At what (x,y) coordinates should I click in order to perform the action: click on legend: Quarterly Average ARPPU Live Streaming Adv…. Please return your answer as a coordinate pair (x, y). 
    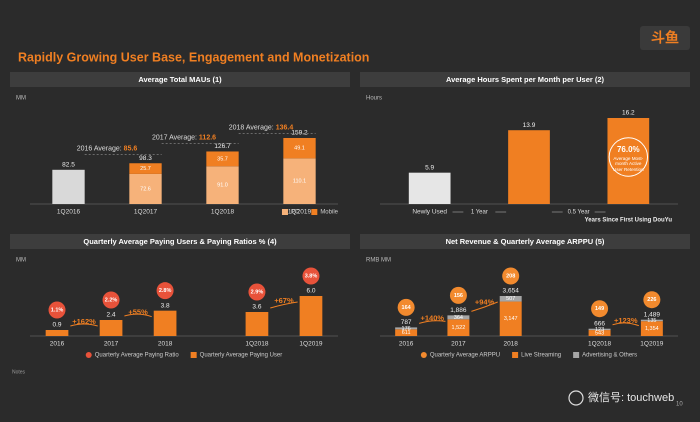
    Looking at the image, I should click on (528, 355).